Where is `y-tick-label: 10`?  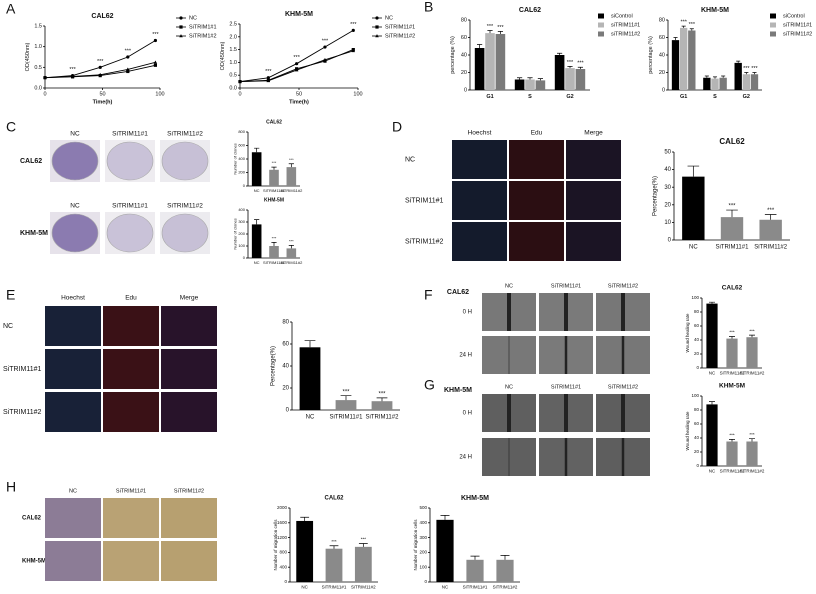
y-tick-label: 10 is located at coordinates (667, 223).